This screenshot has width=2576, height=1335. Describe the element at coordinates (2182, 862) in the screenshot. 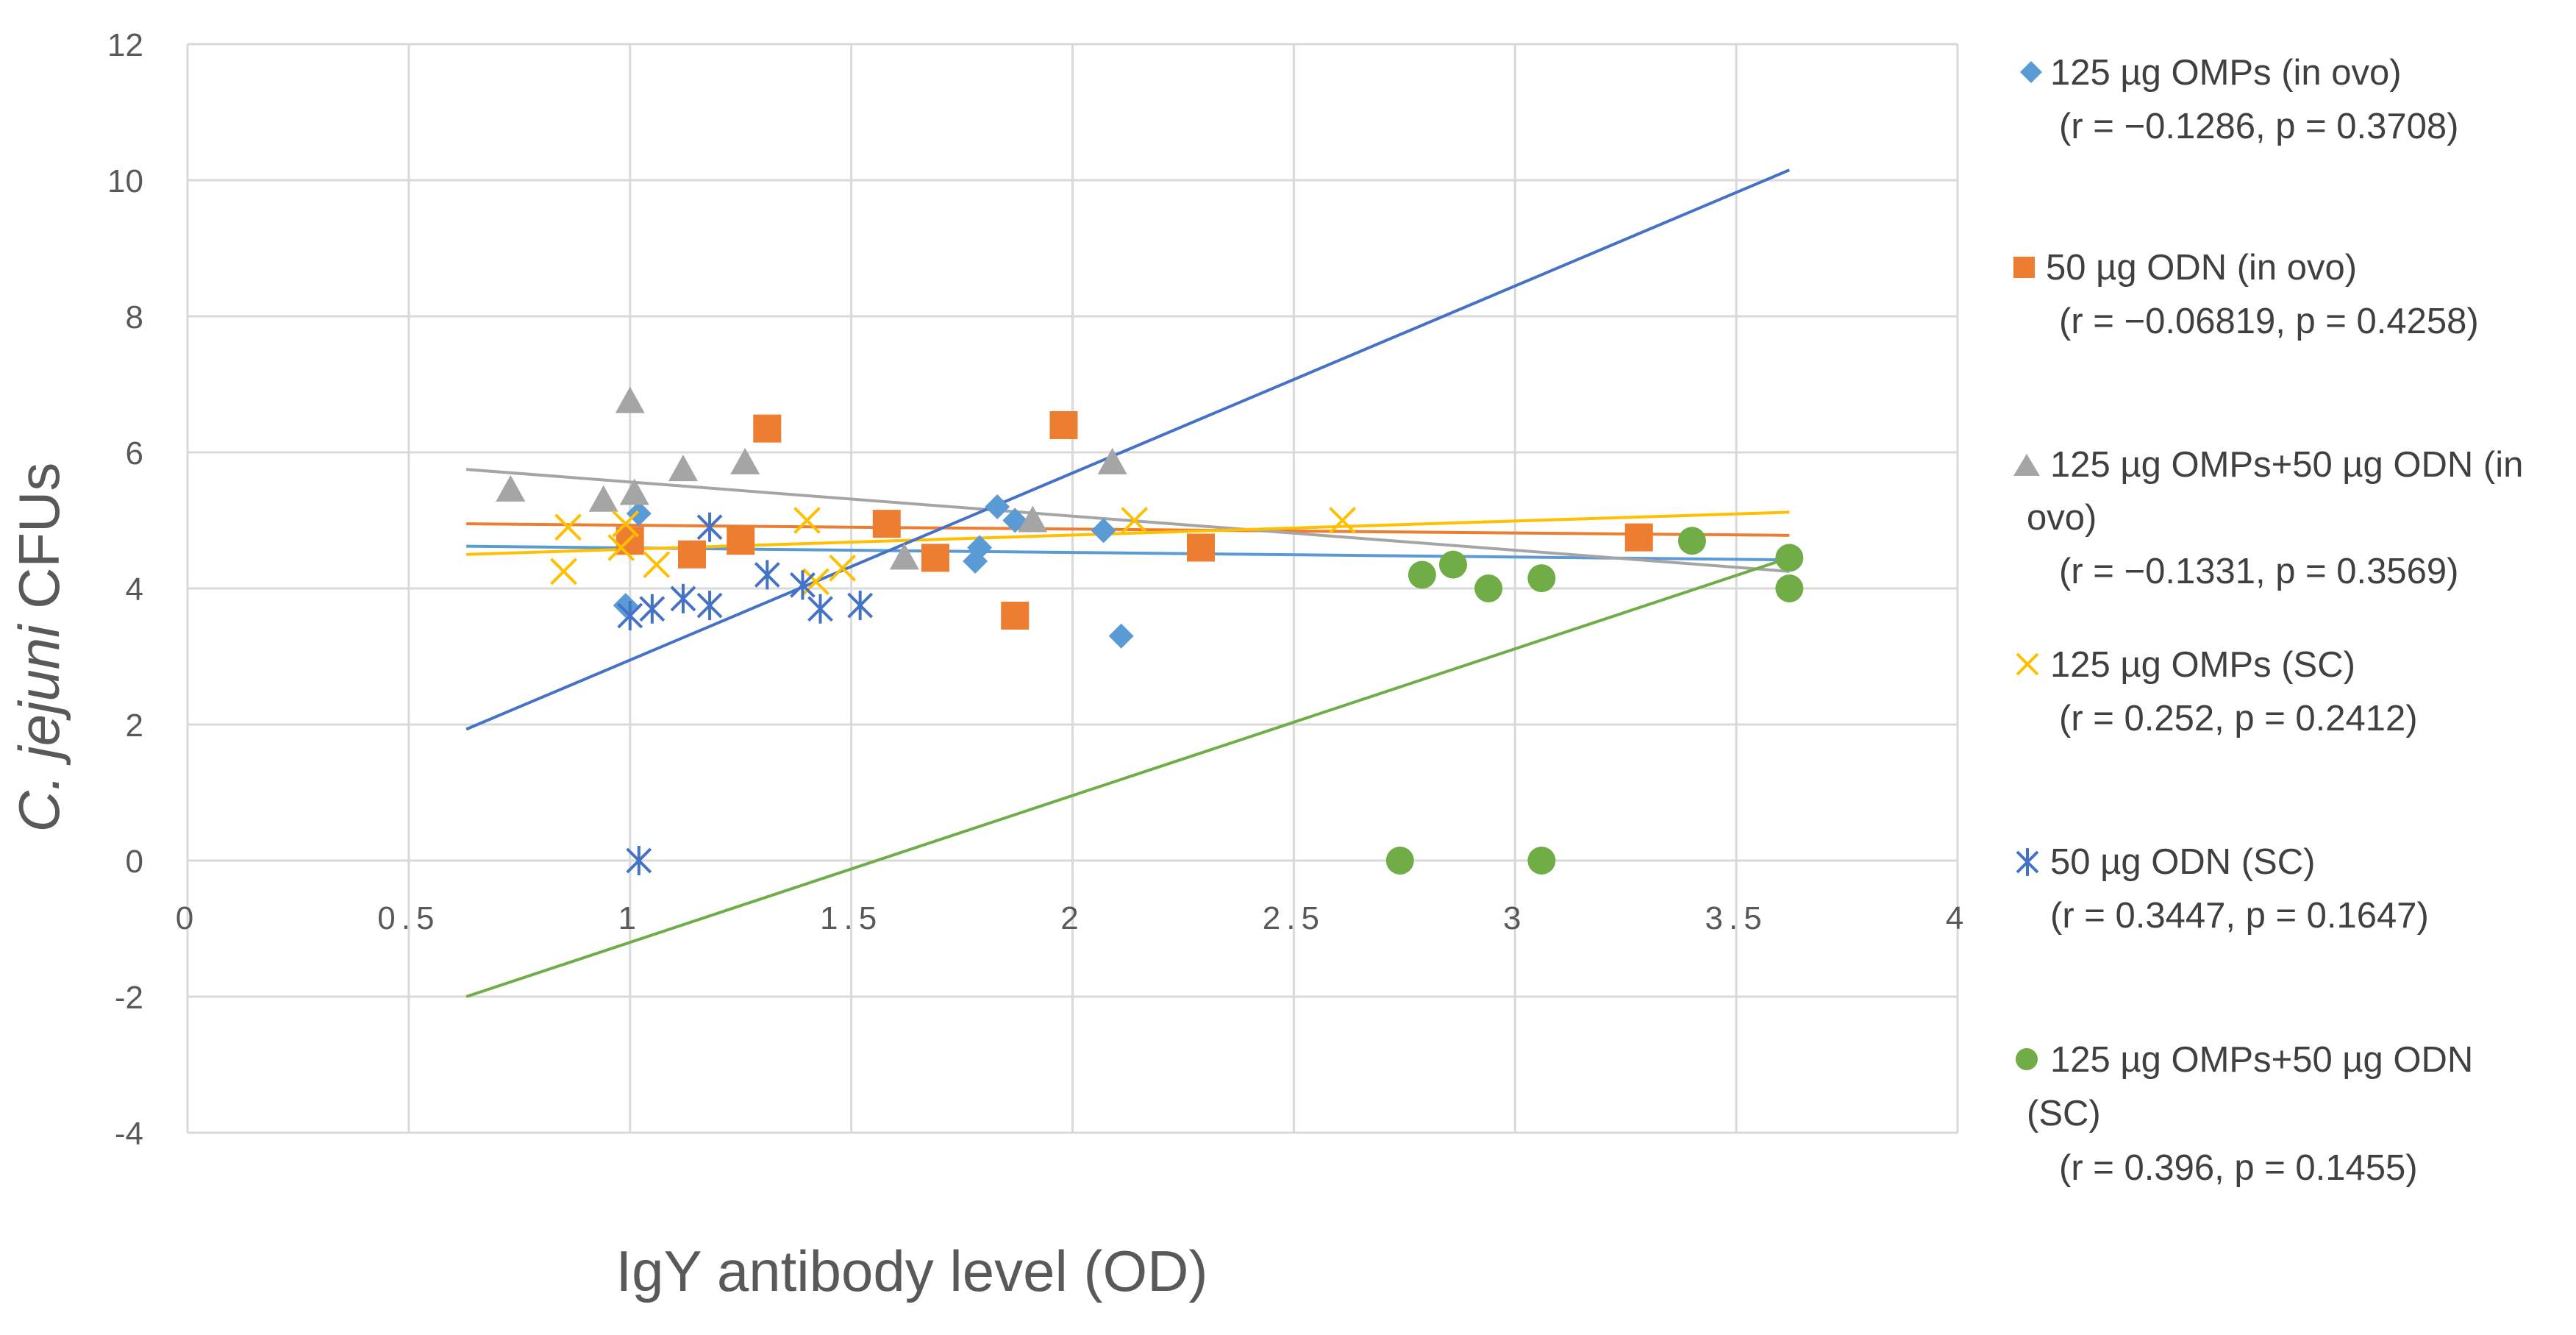

I see `legend-label: 50 µg ODN (SC)` at that location.